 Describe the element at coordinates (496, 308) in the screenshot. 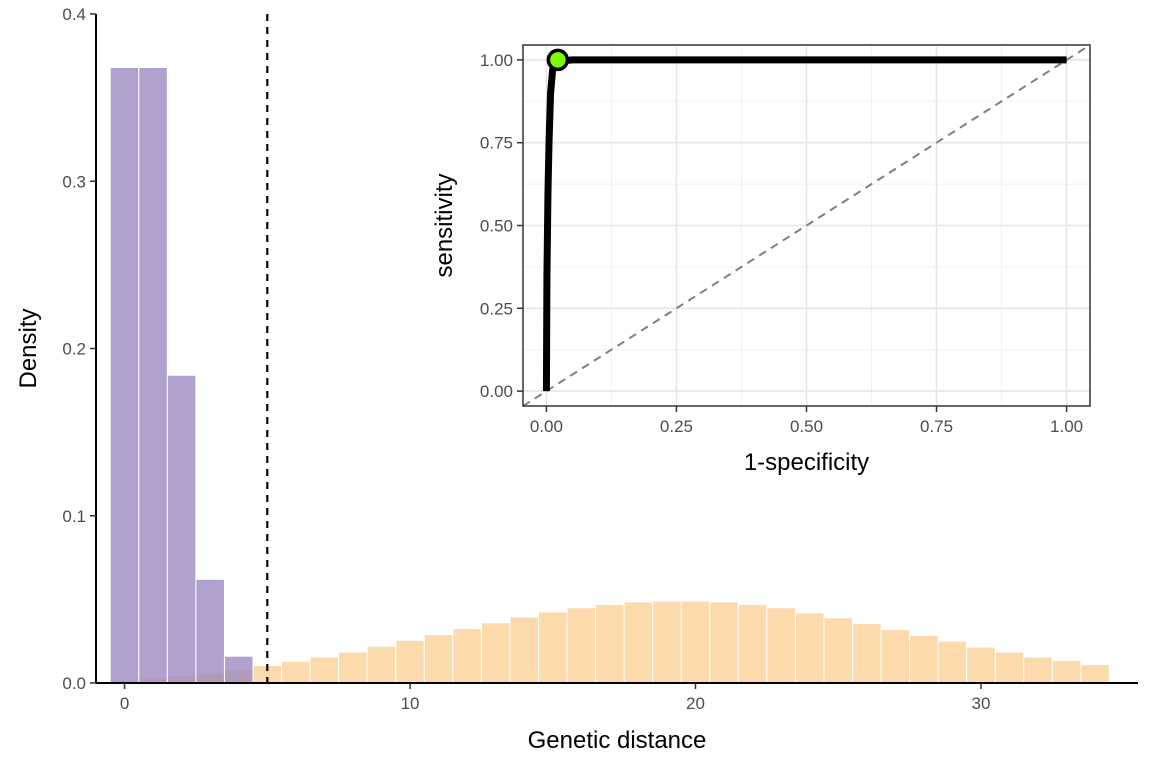

I see `inset-y-tick-label: 0.25` at that location.